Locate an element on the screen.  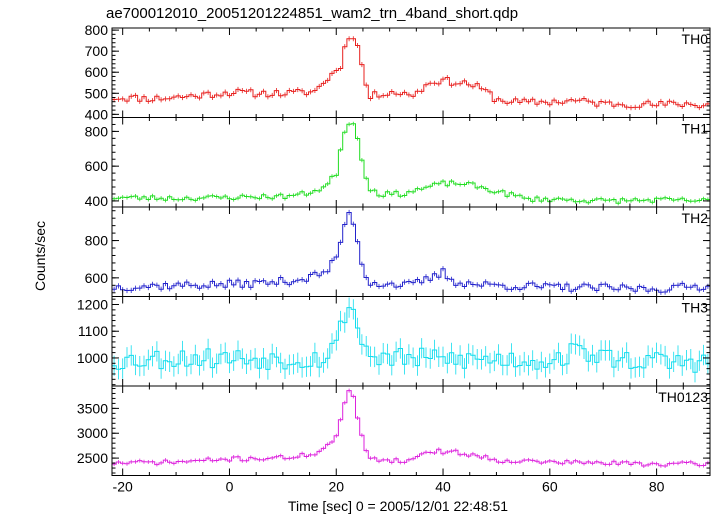
y-tick-label: 1100 is located at coordinates (93, 331).